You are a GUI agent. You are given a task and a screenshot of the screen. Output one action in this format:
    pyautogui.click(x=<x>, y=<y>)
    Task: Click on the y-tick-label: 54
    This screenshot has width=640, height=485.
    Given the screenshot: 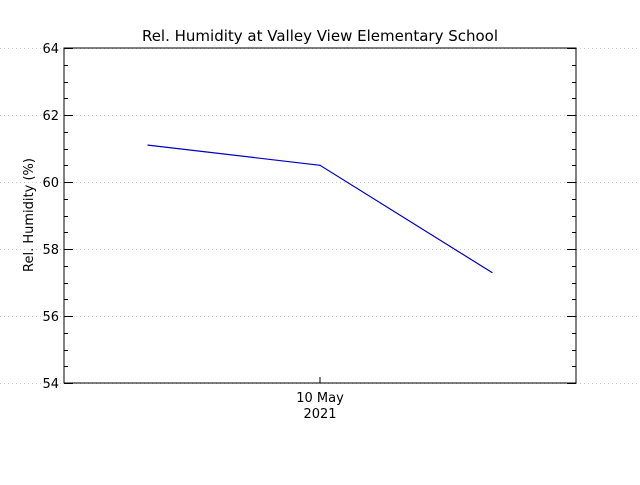 What is the action you would take?
    pyautogui.click(x=50, y=384)
    